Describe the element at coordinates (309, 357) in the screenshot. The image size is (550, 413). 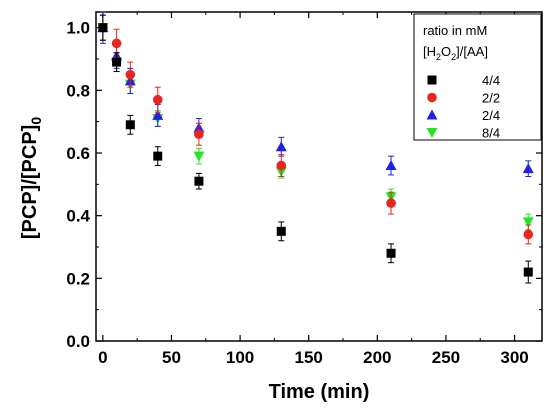
I see `x-tick-label: 150` at that location.